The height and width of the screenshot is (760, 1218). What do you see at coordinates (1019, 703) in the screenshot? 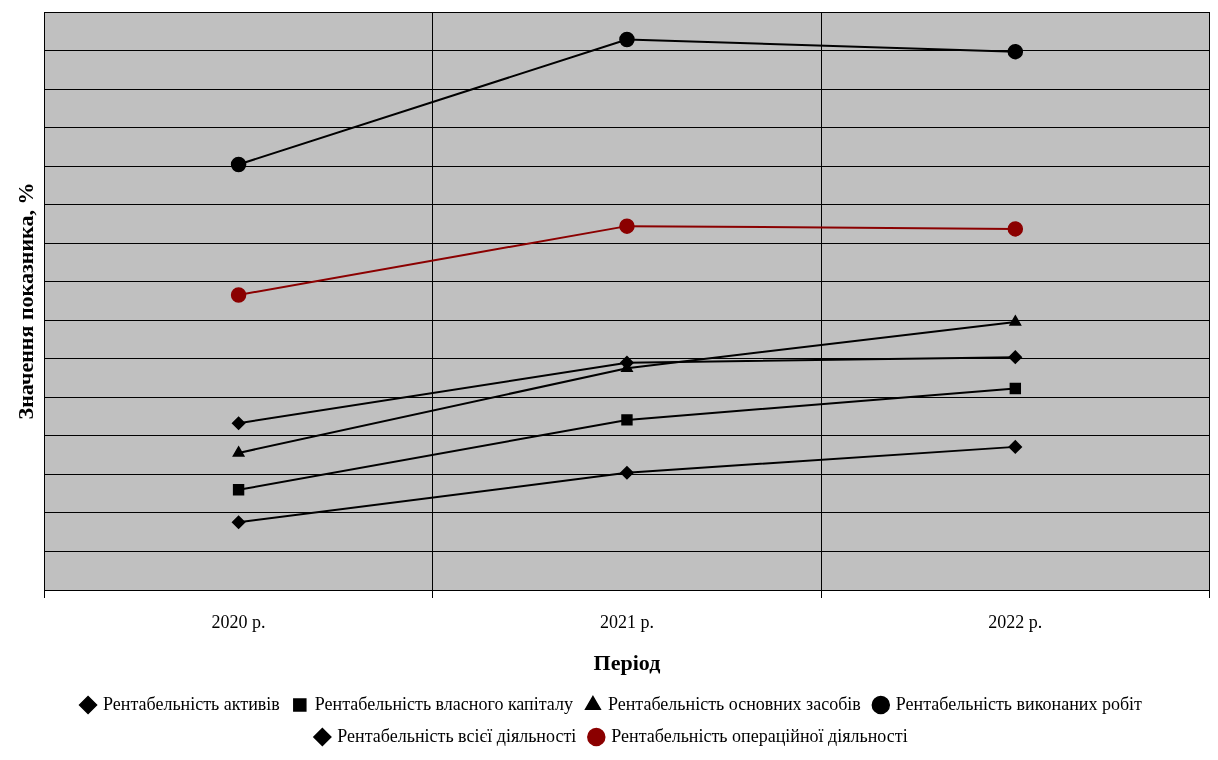
I see `legend-label: Рентабельність виконаних робіт` at bounding box center [1019, 703].